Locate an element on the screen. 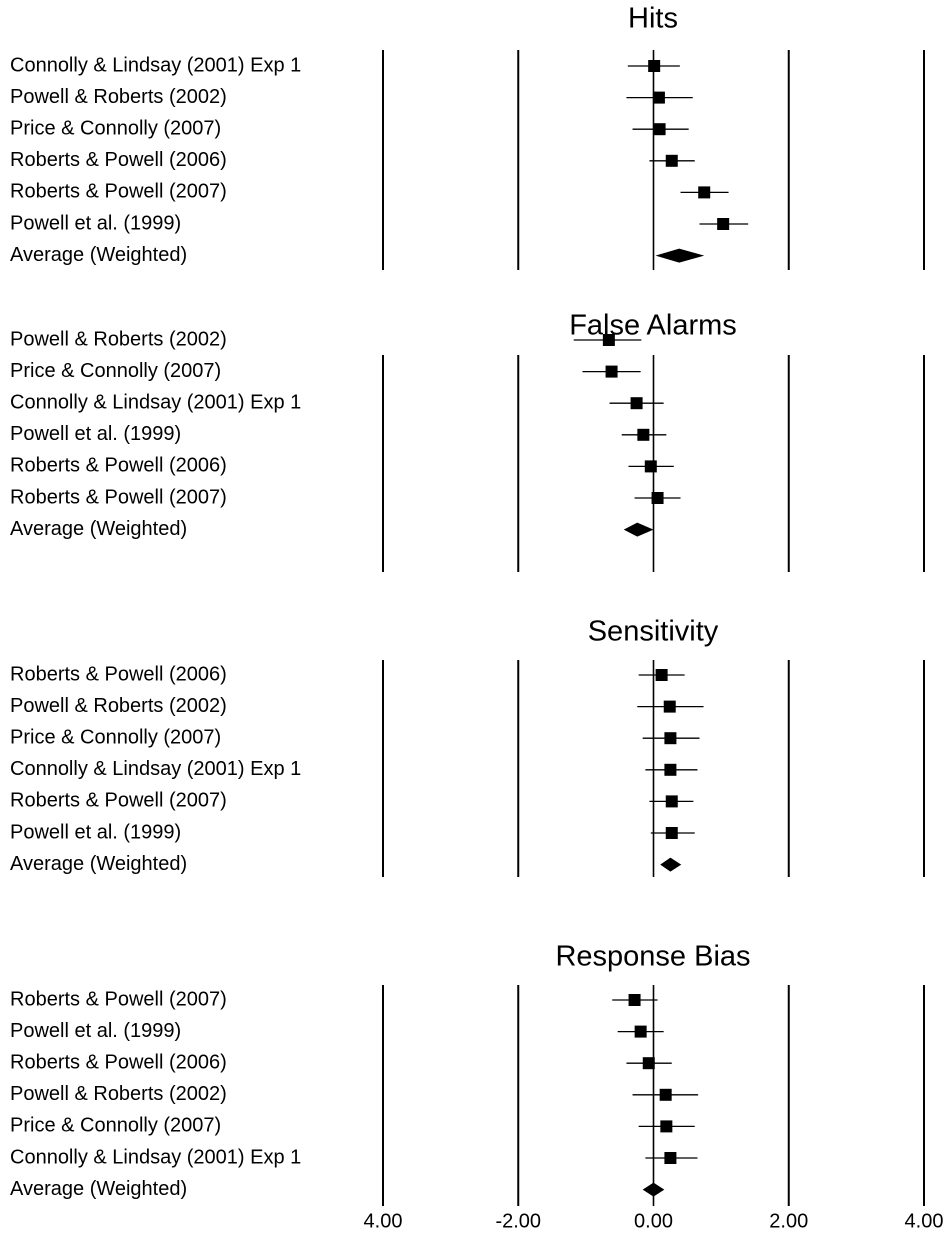 The height and width of the screenshot is (1238, 951). x-tick-label: -2.00 is located at coordinates (518, 1221).